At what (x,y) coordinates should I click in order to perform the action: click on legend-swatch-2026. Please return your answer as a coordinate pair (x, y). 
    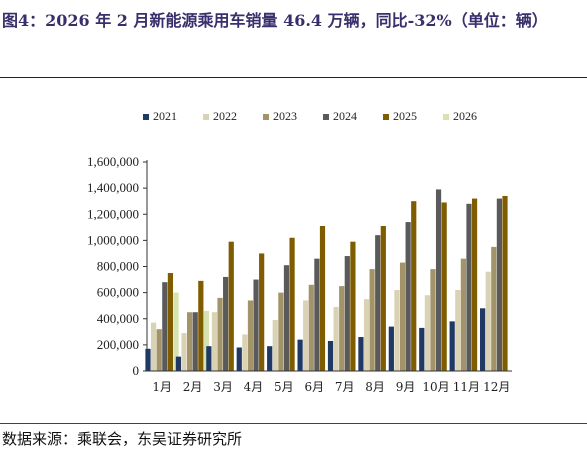
    Looking at the image, I should click on (446, 117).